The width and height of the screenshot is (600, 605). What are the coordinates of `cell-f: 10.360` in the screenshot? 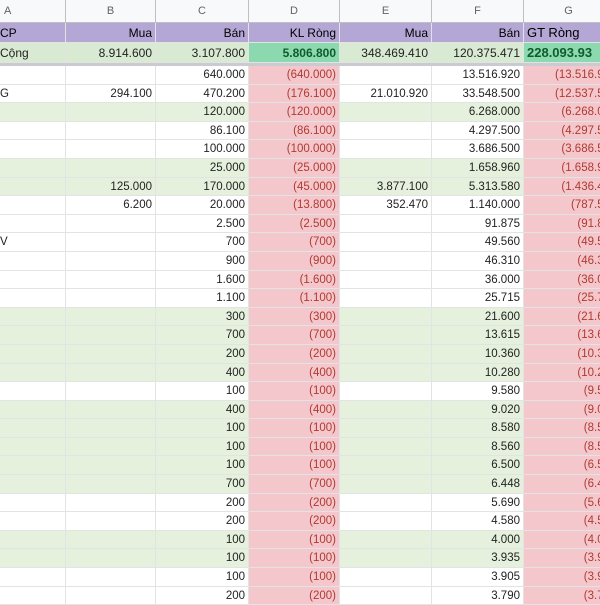 It's located at (478, 354).